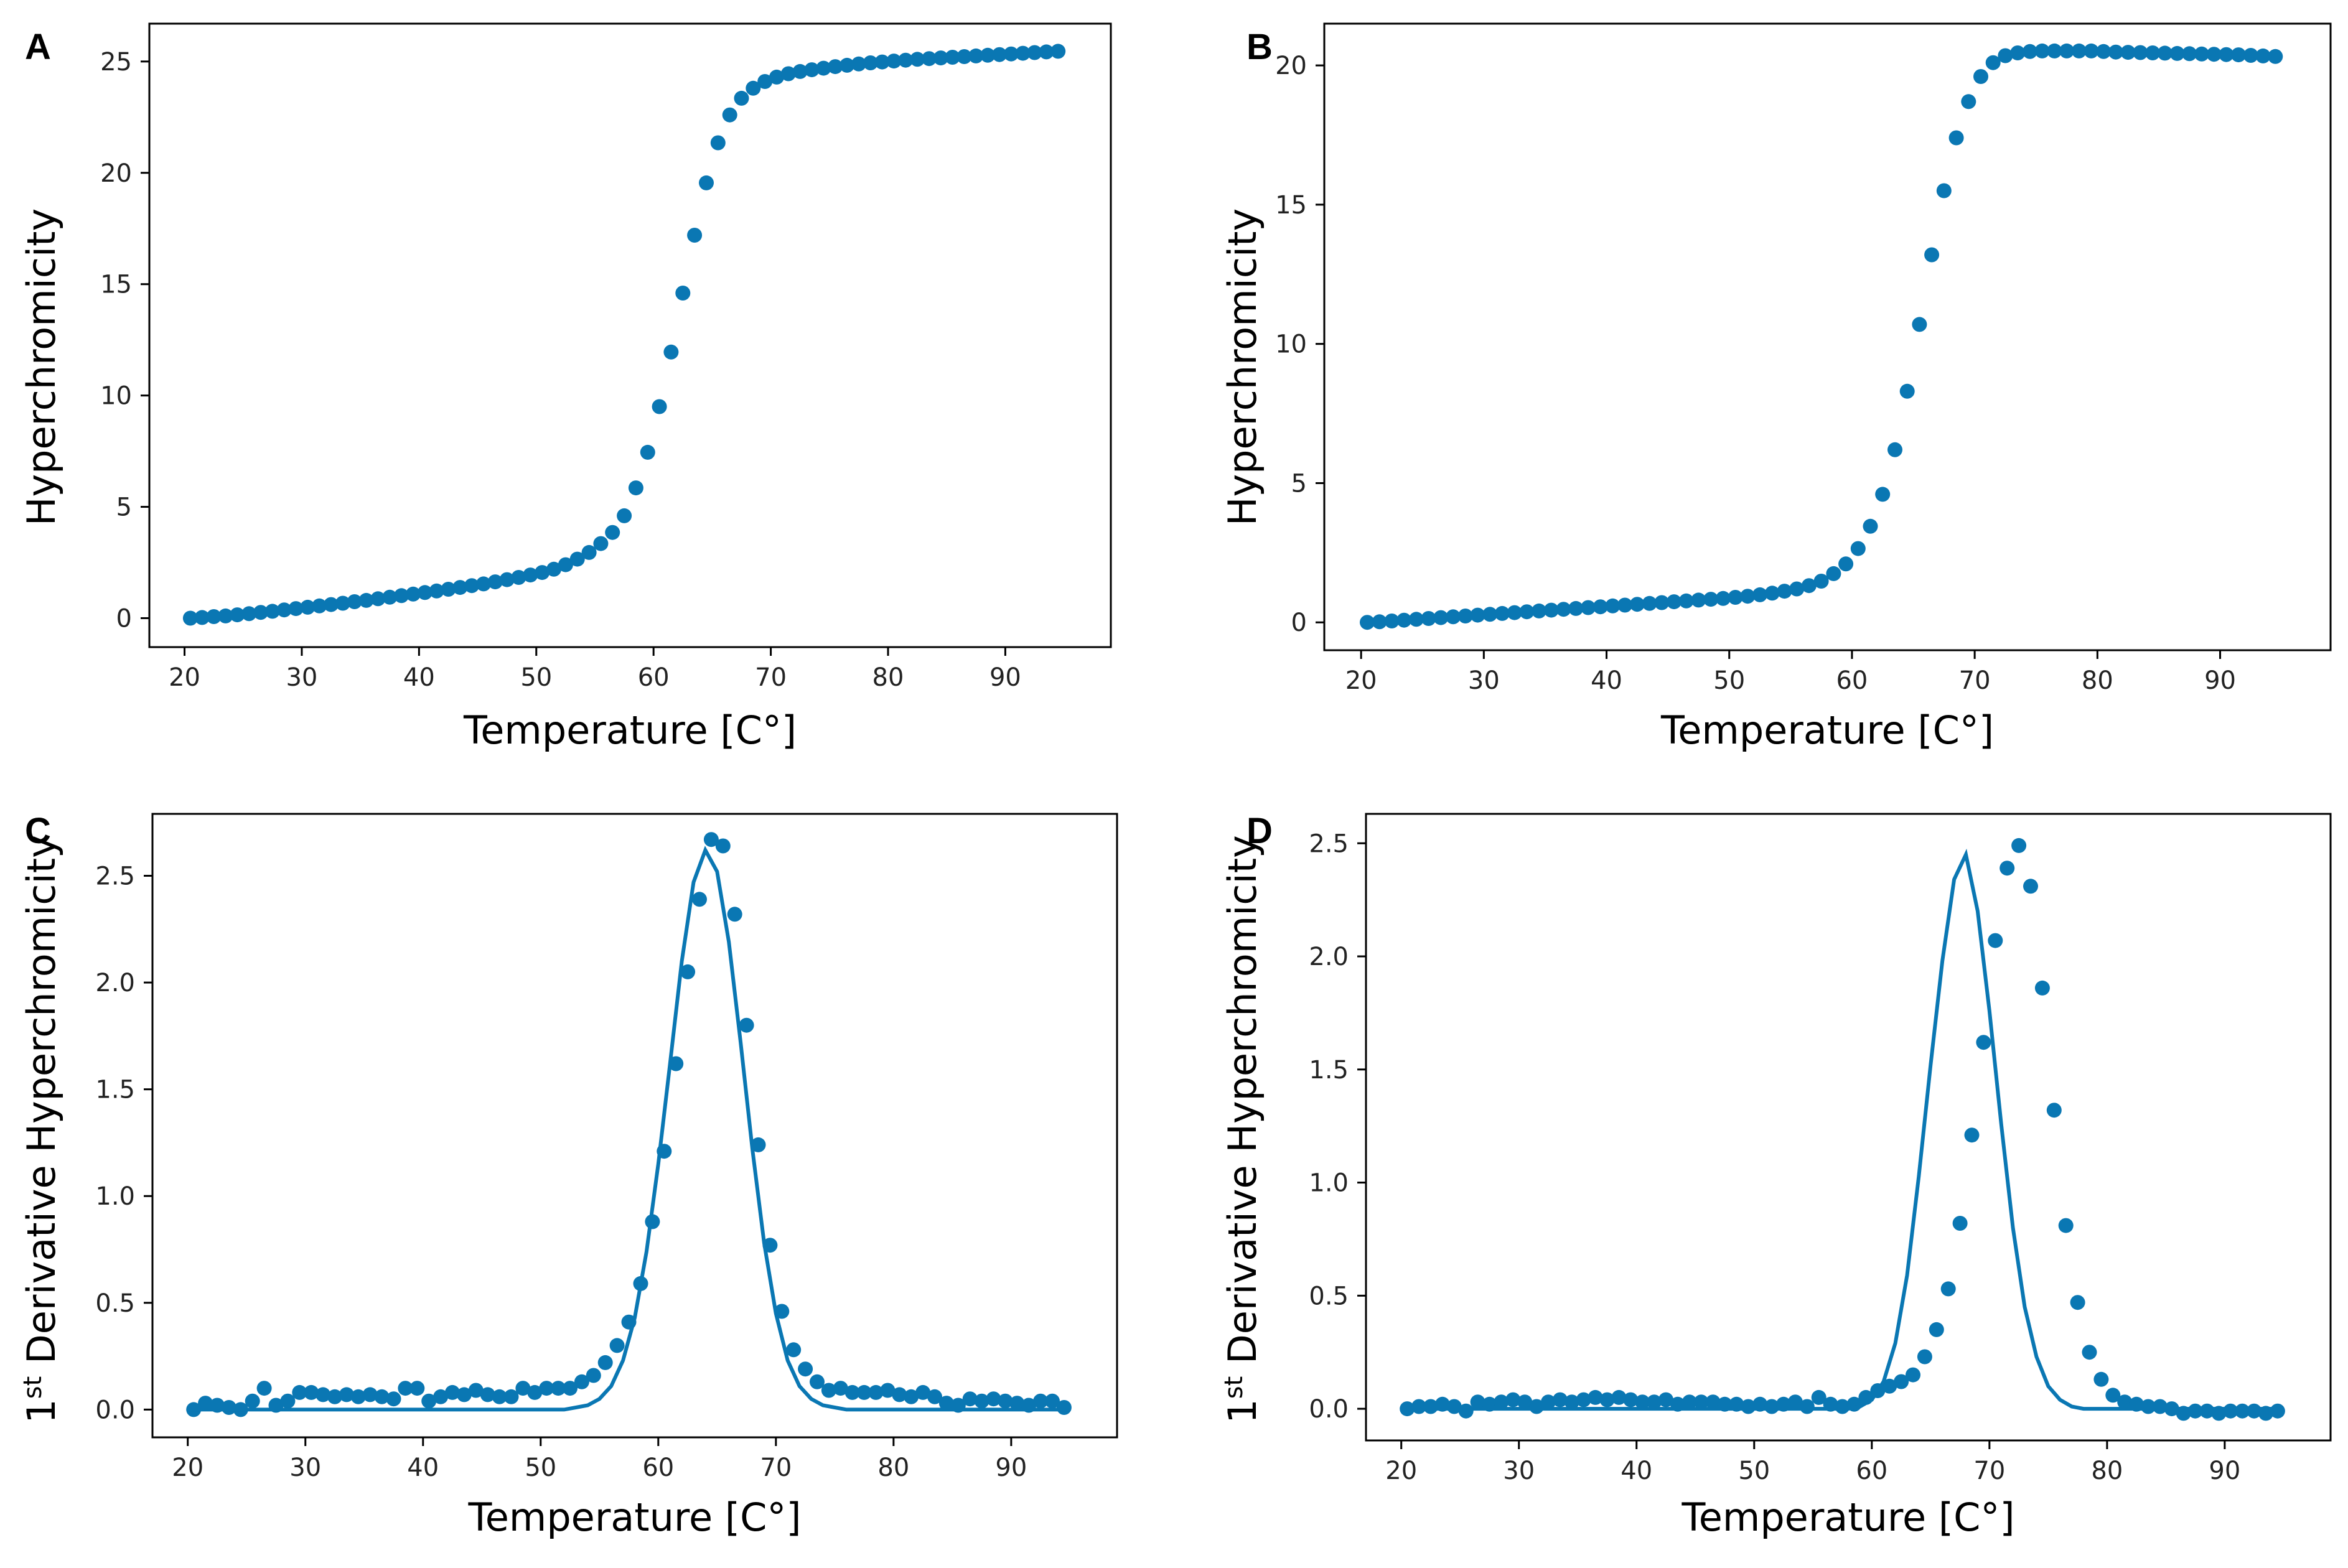  Describe the element at coordinates (1329, 1410) in the screenshot. I see `y-tick-label: 0.0` at that location.